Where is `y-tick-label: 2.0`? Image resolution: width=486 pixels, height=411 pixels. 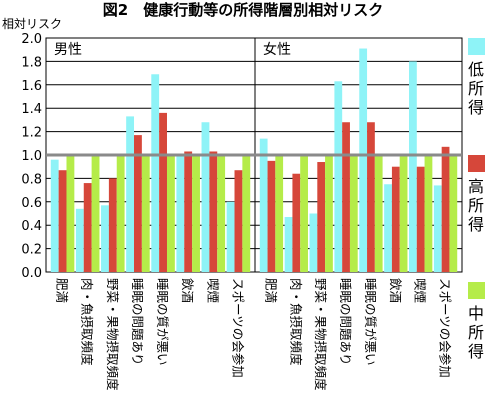
y-tick-label: 2.0 is located at coordinates (31, 39).